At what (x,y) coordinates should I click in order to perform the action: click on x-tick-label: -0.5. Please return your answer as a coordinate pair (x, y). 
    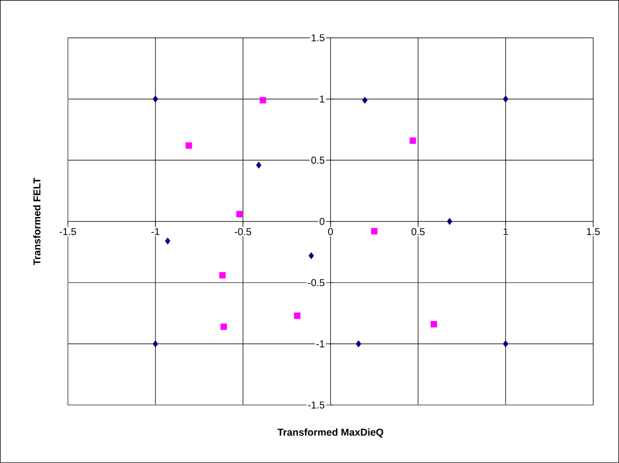
    Looking at the image, I should click on (243, 232).